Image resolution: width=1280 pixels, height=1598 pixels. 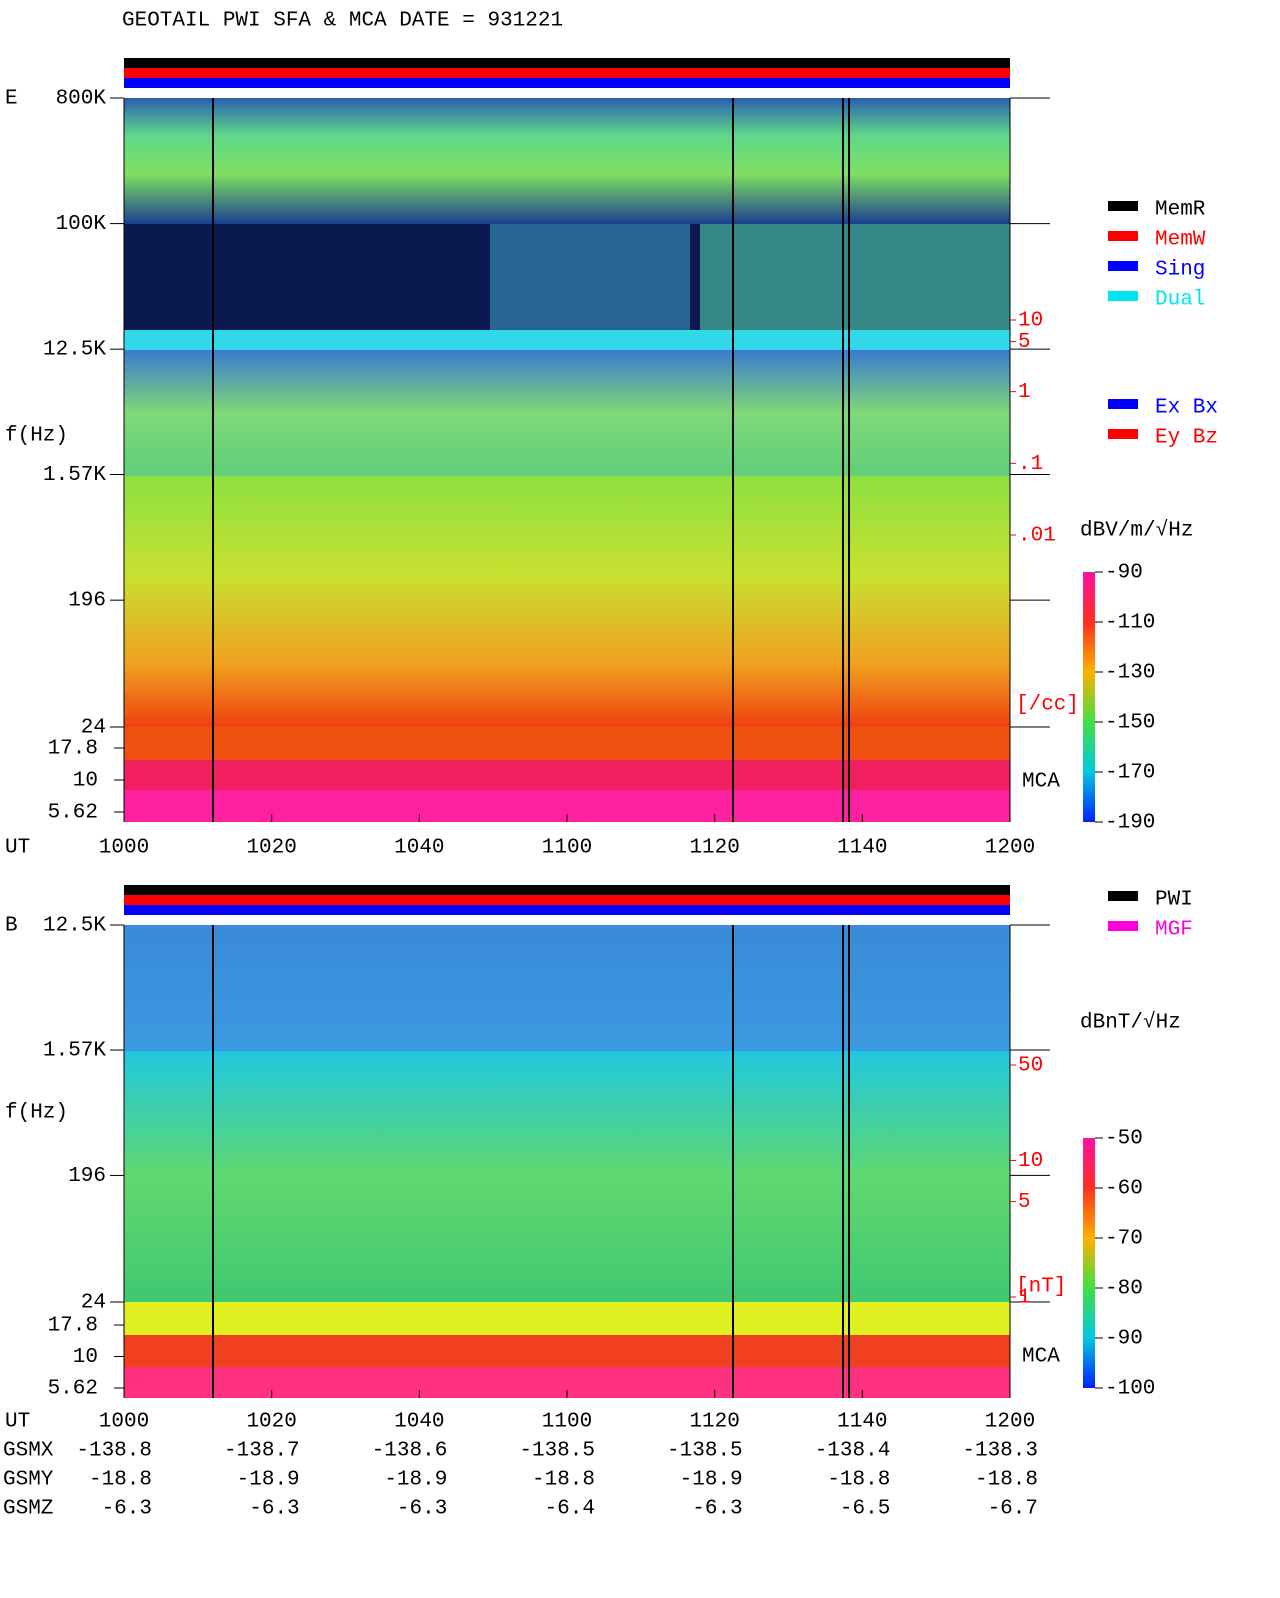 What do you see at coordinates (1124, 1189) in the screenshot?
I see `colorbar-tick-label: -60` at bounding box center [1124, 1189].